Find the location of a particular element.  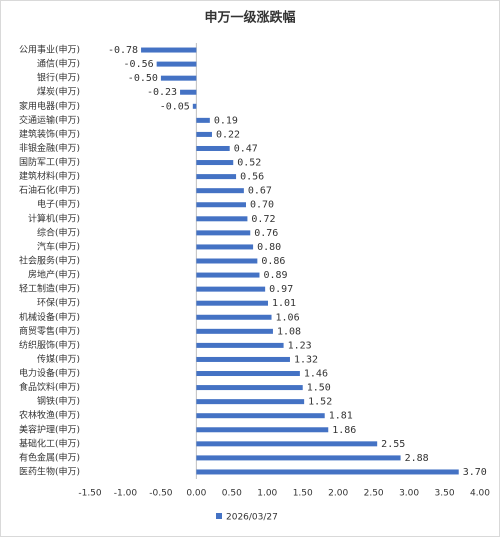

y-tick-label: 轻工制造(申万) is located at coordinates (49, 289).